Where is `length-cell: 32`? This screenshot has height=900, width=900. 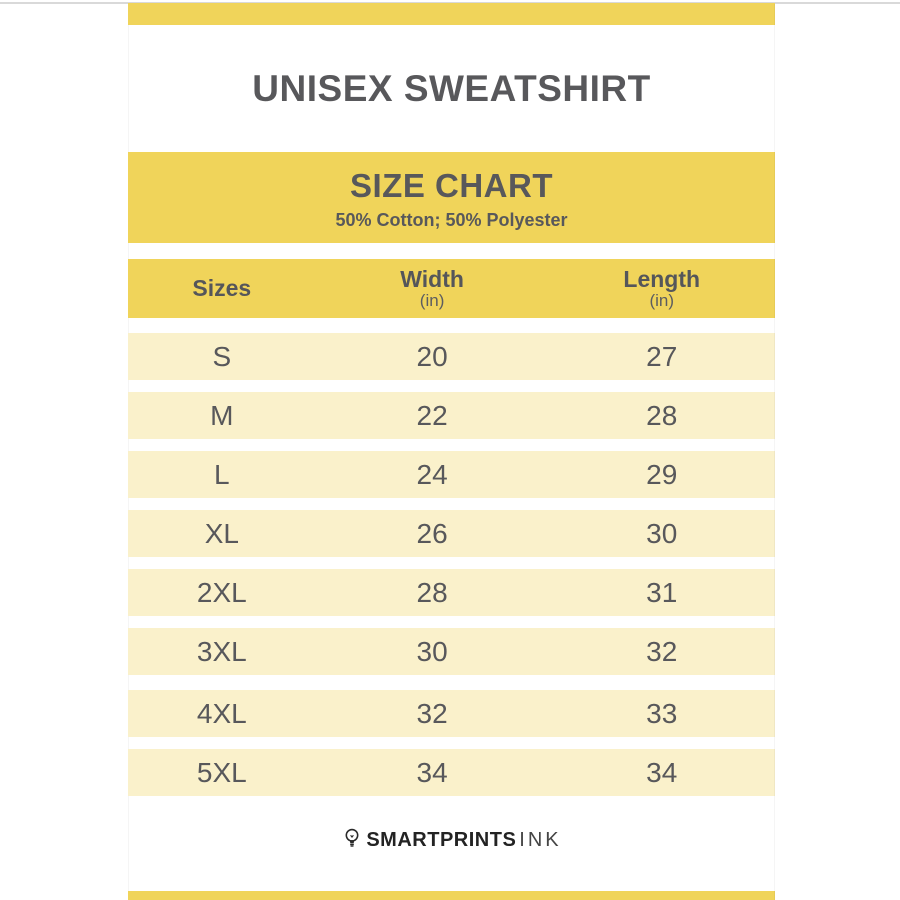 length-cell: 32 is located at coordinates (662, 651).